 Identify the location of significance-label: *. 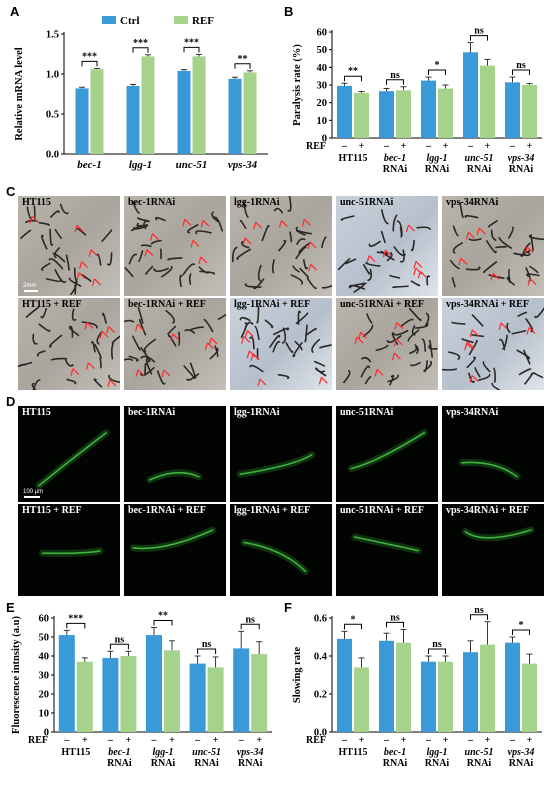
(437, 65).